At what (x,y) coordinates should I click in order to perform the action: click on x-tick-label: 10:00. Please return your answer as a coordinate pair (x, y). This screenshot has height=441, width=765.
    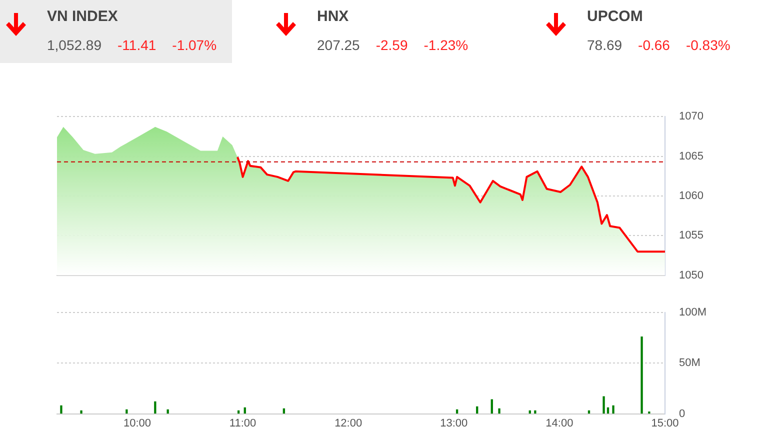
    Looking at the image, I should click on (137, 423).